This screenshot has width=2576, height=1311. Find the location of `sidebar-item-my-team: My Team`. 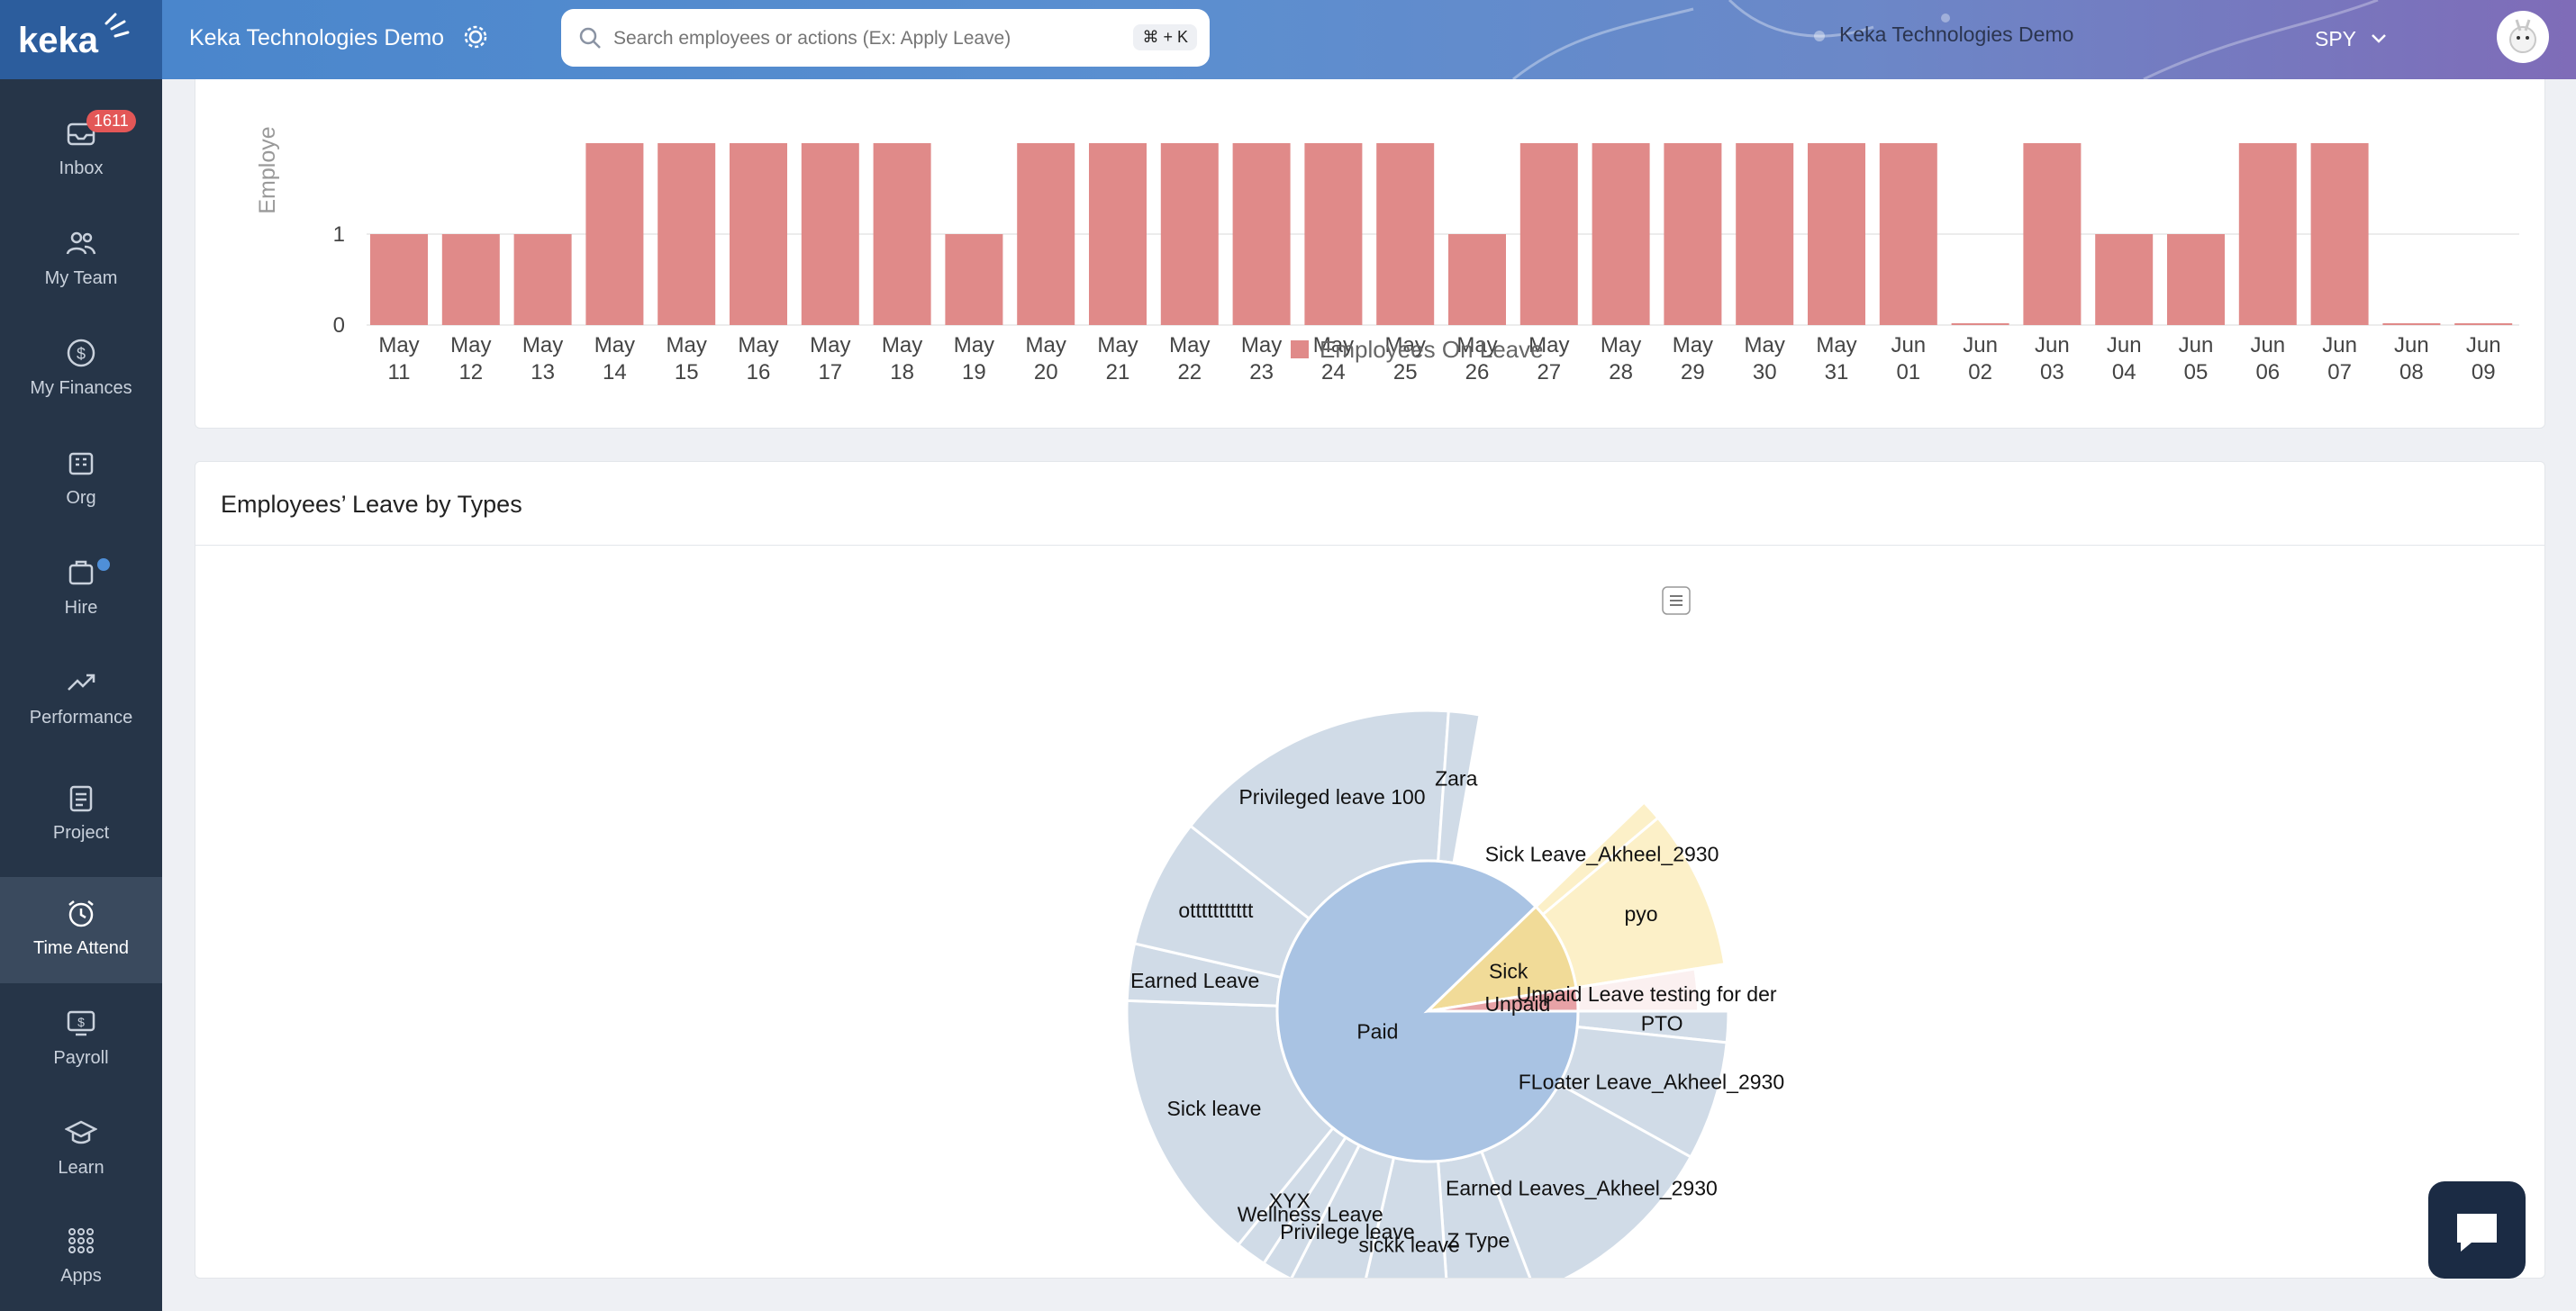

sidebar-item-my-team: My Team is located at coordinates (81, 260).